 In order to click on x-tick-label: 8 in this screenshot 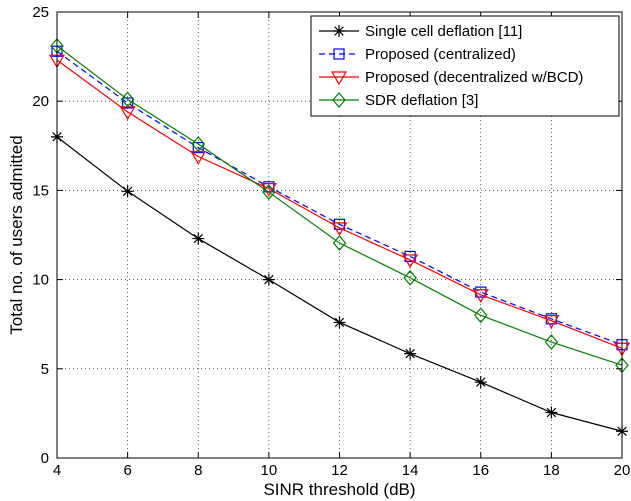, I will do `click(198, 470)`.